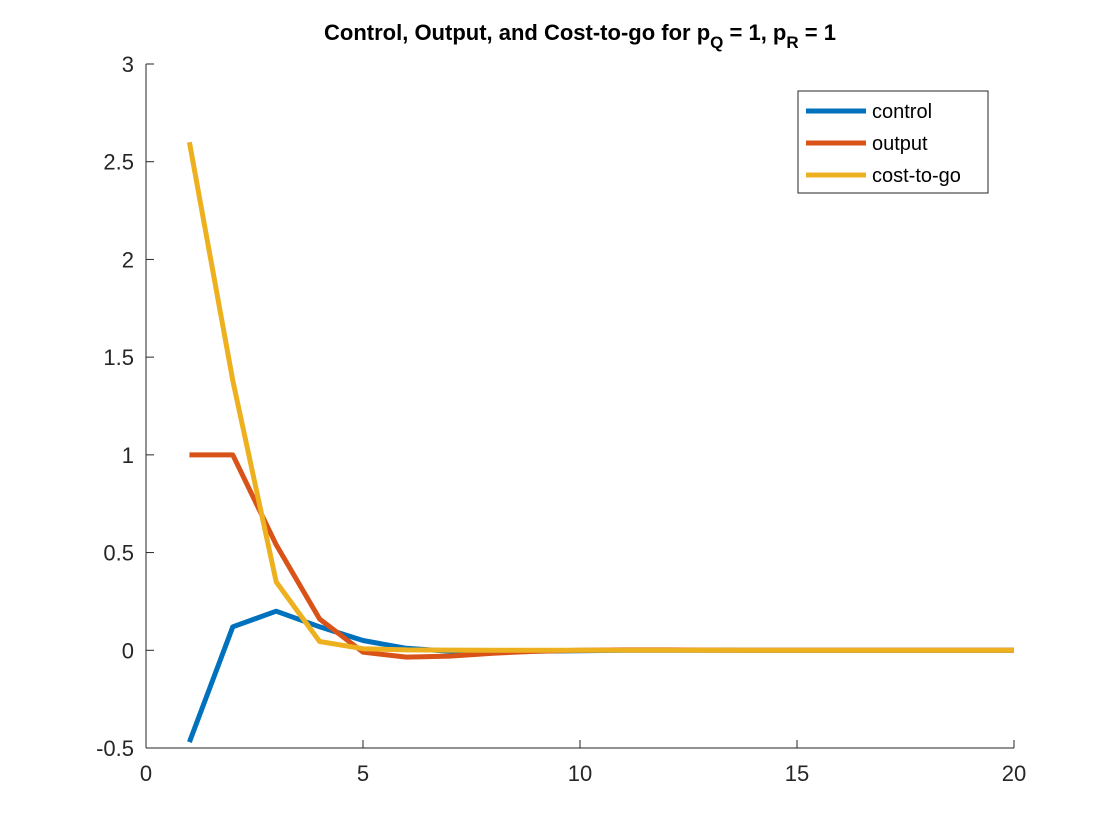  What do you see at coordinates (1014, 773) in the screenshot?
I see `x-tick-label: 20` at bounding box center [1014, 773].